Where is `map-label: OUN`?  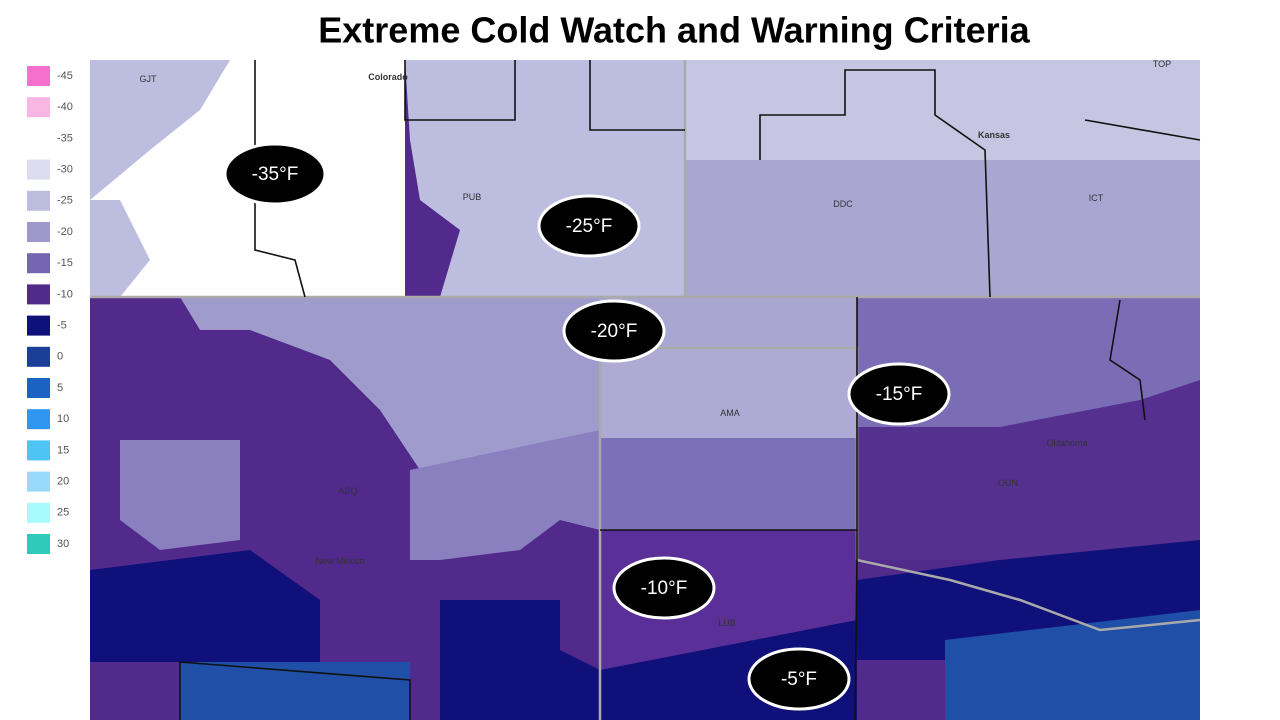
map-label: OUN is located at coordinates (1008, 483).